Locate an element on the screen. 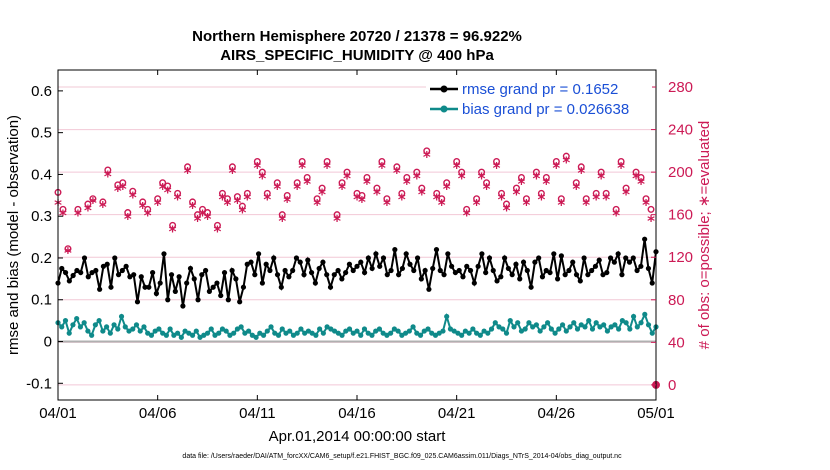 Image resolution: width=830 pixels, height=470 pixels. y-tick-label: 0.6 is located at coordinates (41, 91).